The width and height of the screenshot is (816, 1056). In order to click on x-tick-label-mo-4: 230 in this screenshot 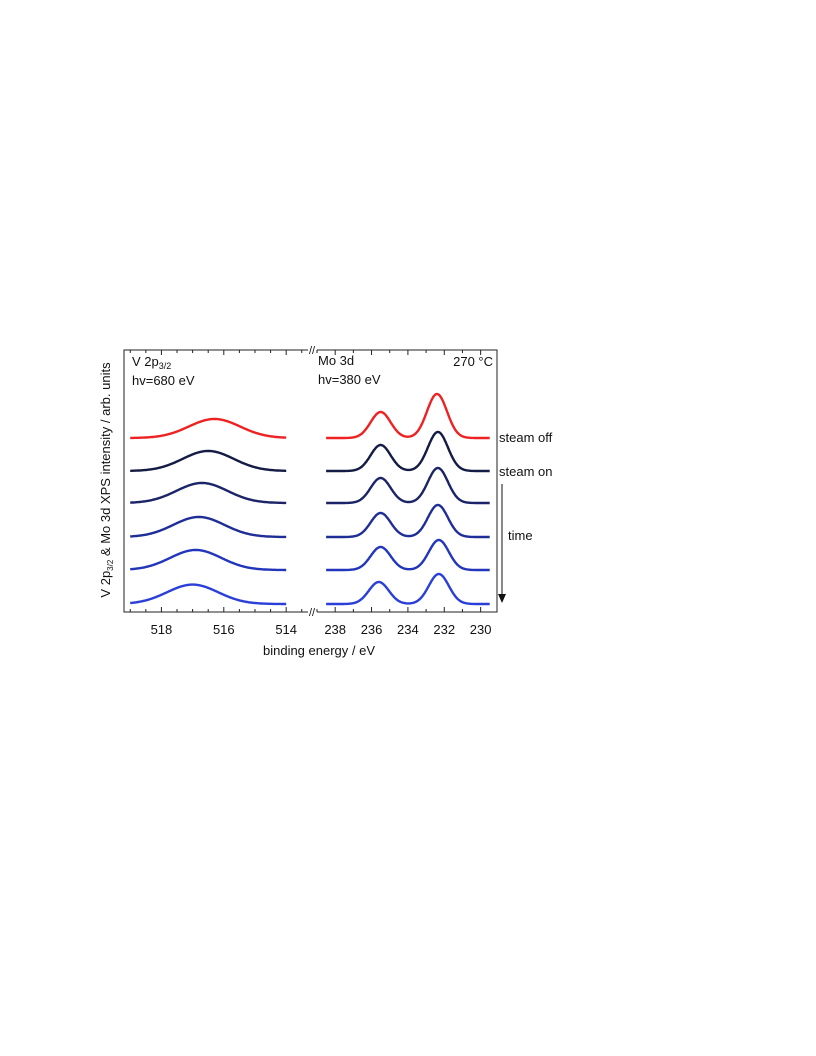, I will do `click(481, 629)`.